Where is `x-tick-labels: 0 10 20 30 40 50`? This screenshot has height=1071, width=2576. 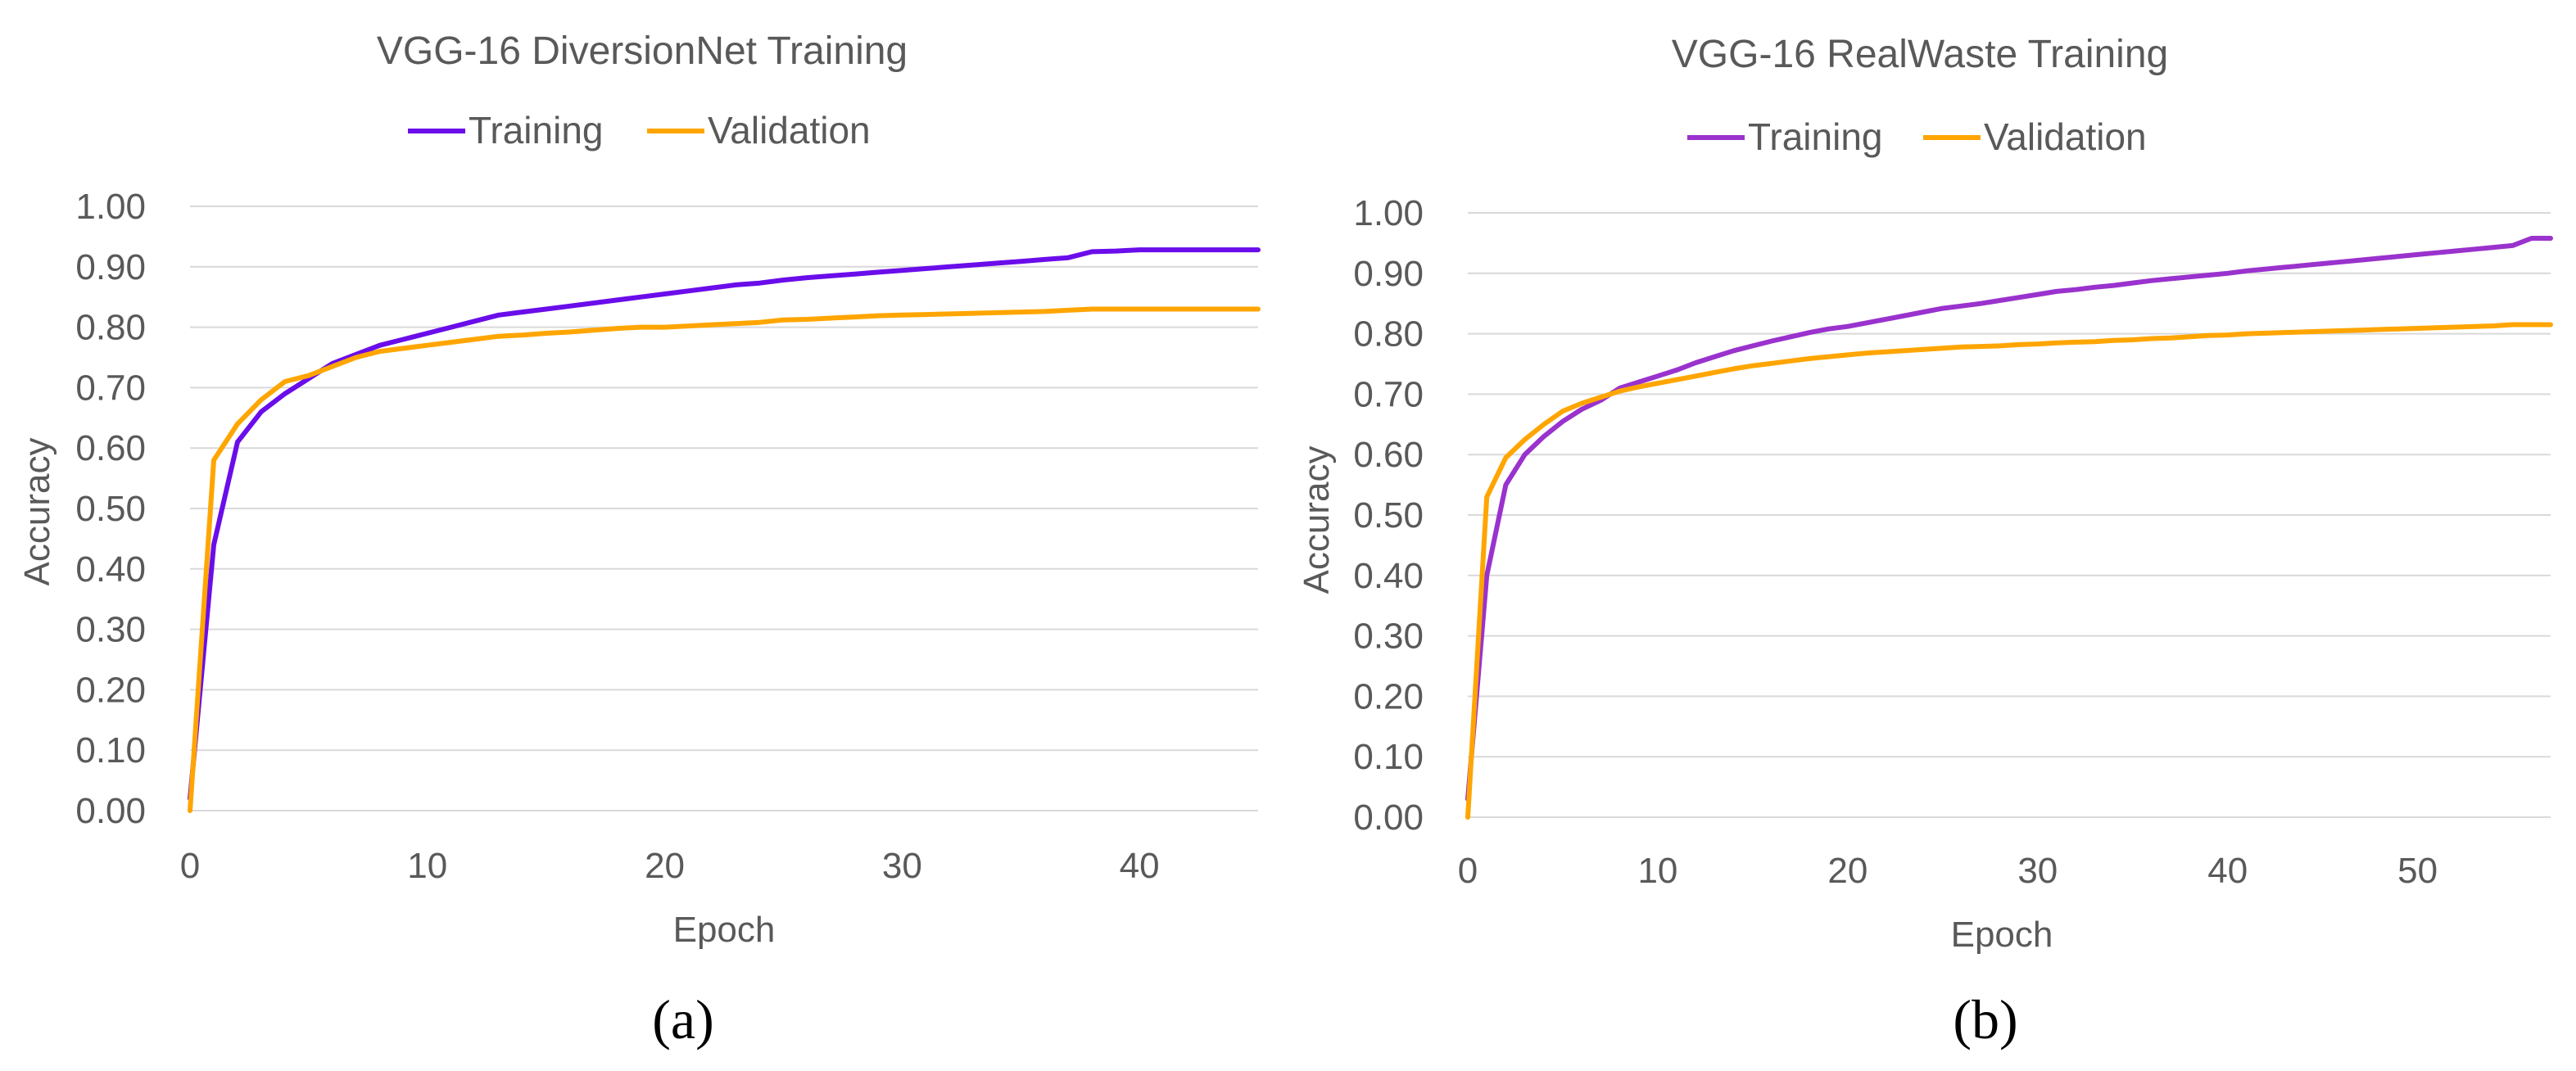 x-tick-labels: 0 10 20 30 40 50 is located at coordinates (1948, 871).